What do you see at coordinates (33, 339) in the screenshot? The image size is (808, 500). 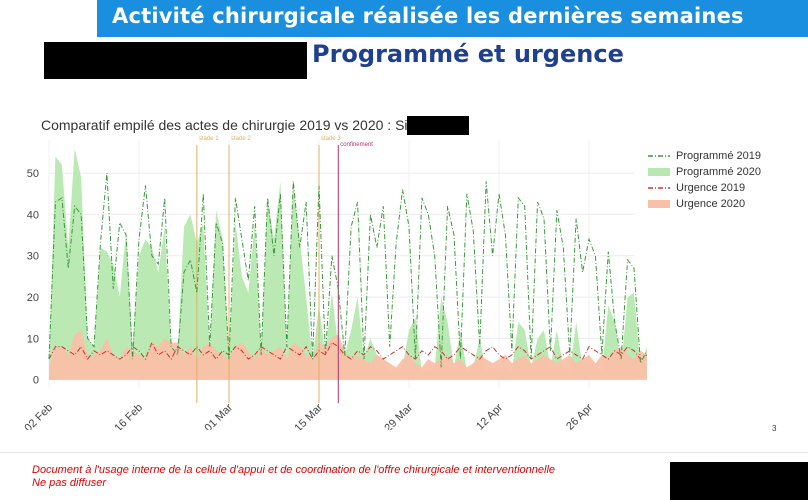 I see `y-tick-label: 10` at bounding box center [33, 339].